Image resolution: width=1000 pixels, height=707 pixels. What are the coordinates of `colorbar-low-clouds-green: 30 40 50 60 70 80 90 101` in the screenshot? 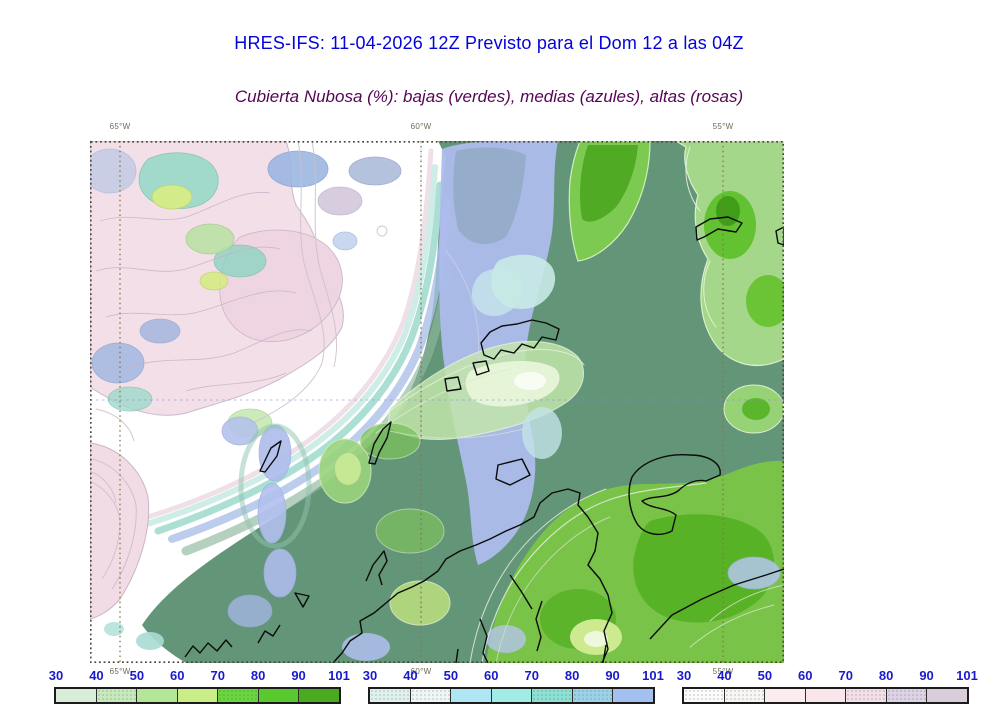 It's located at (199, 686).